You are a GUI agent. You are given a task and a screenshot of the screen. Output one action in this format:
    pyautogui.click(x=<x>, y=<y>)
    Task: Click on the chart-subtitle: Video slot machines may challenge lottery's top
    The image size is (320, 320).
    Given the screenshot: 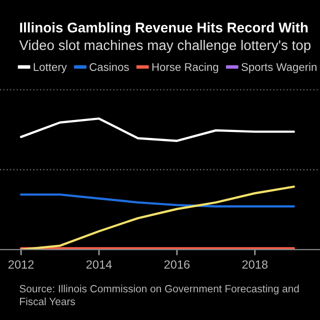 What is the action you would take?
    pyautogui.click(x=165, y=46)
    